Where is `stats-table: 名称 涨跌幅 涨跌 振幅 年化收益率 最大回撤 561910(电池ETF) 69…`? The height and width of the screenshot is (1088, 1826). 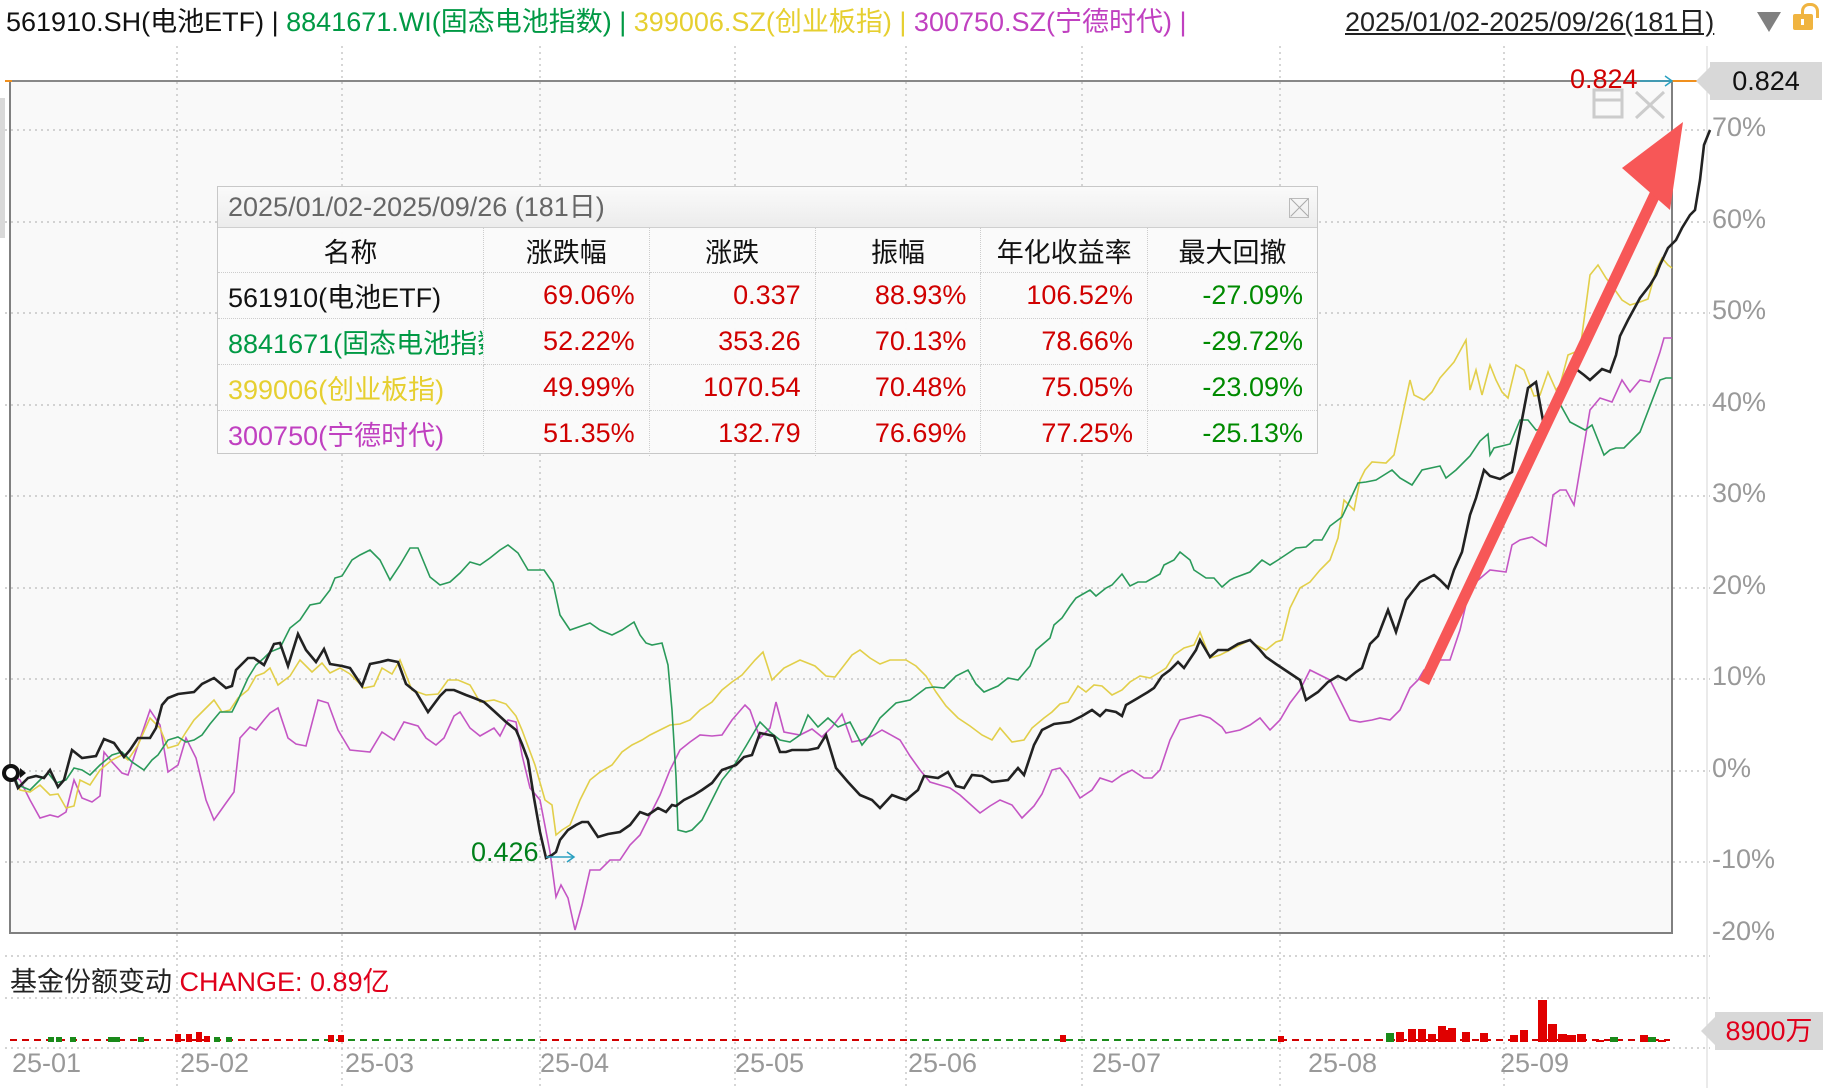
stats-table: 名称 涨跌幅 涨跌 振幅 年化收益率 最大回撤 561910(电池ETF) 69… is located at coordinates (767, 342).